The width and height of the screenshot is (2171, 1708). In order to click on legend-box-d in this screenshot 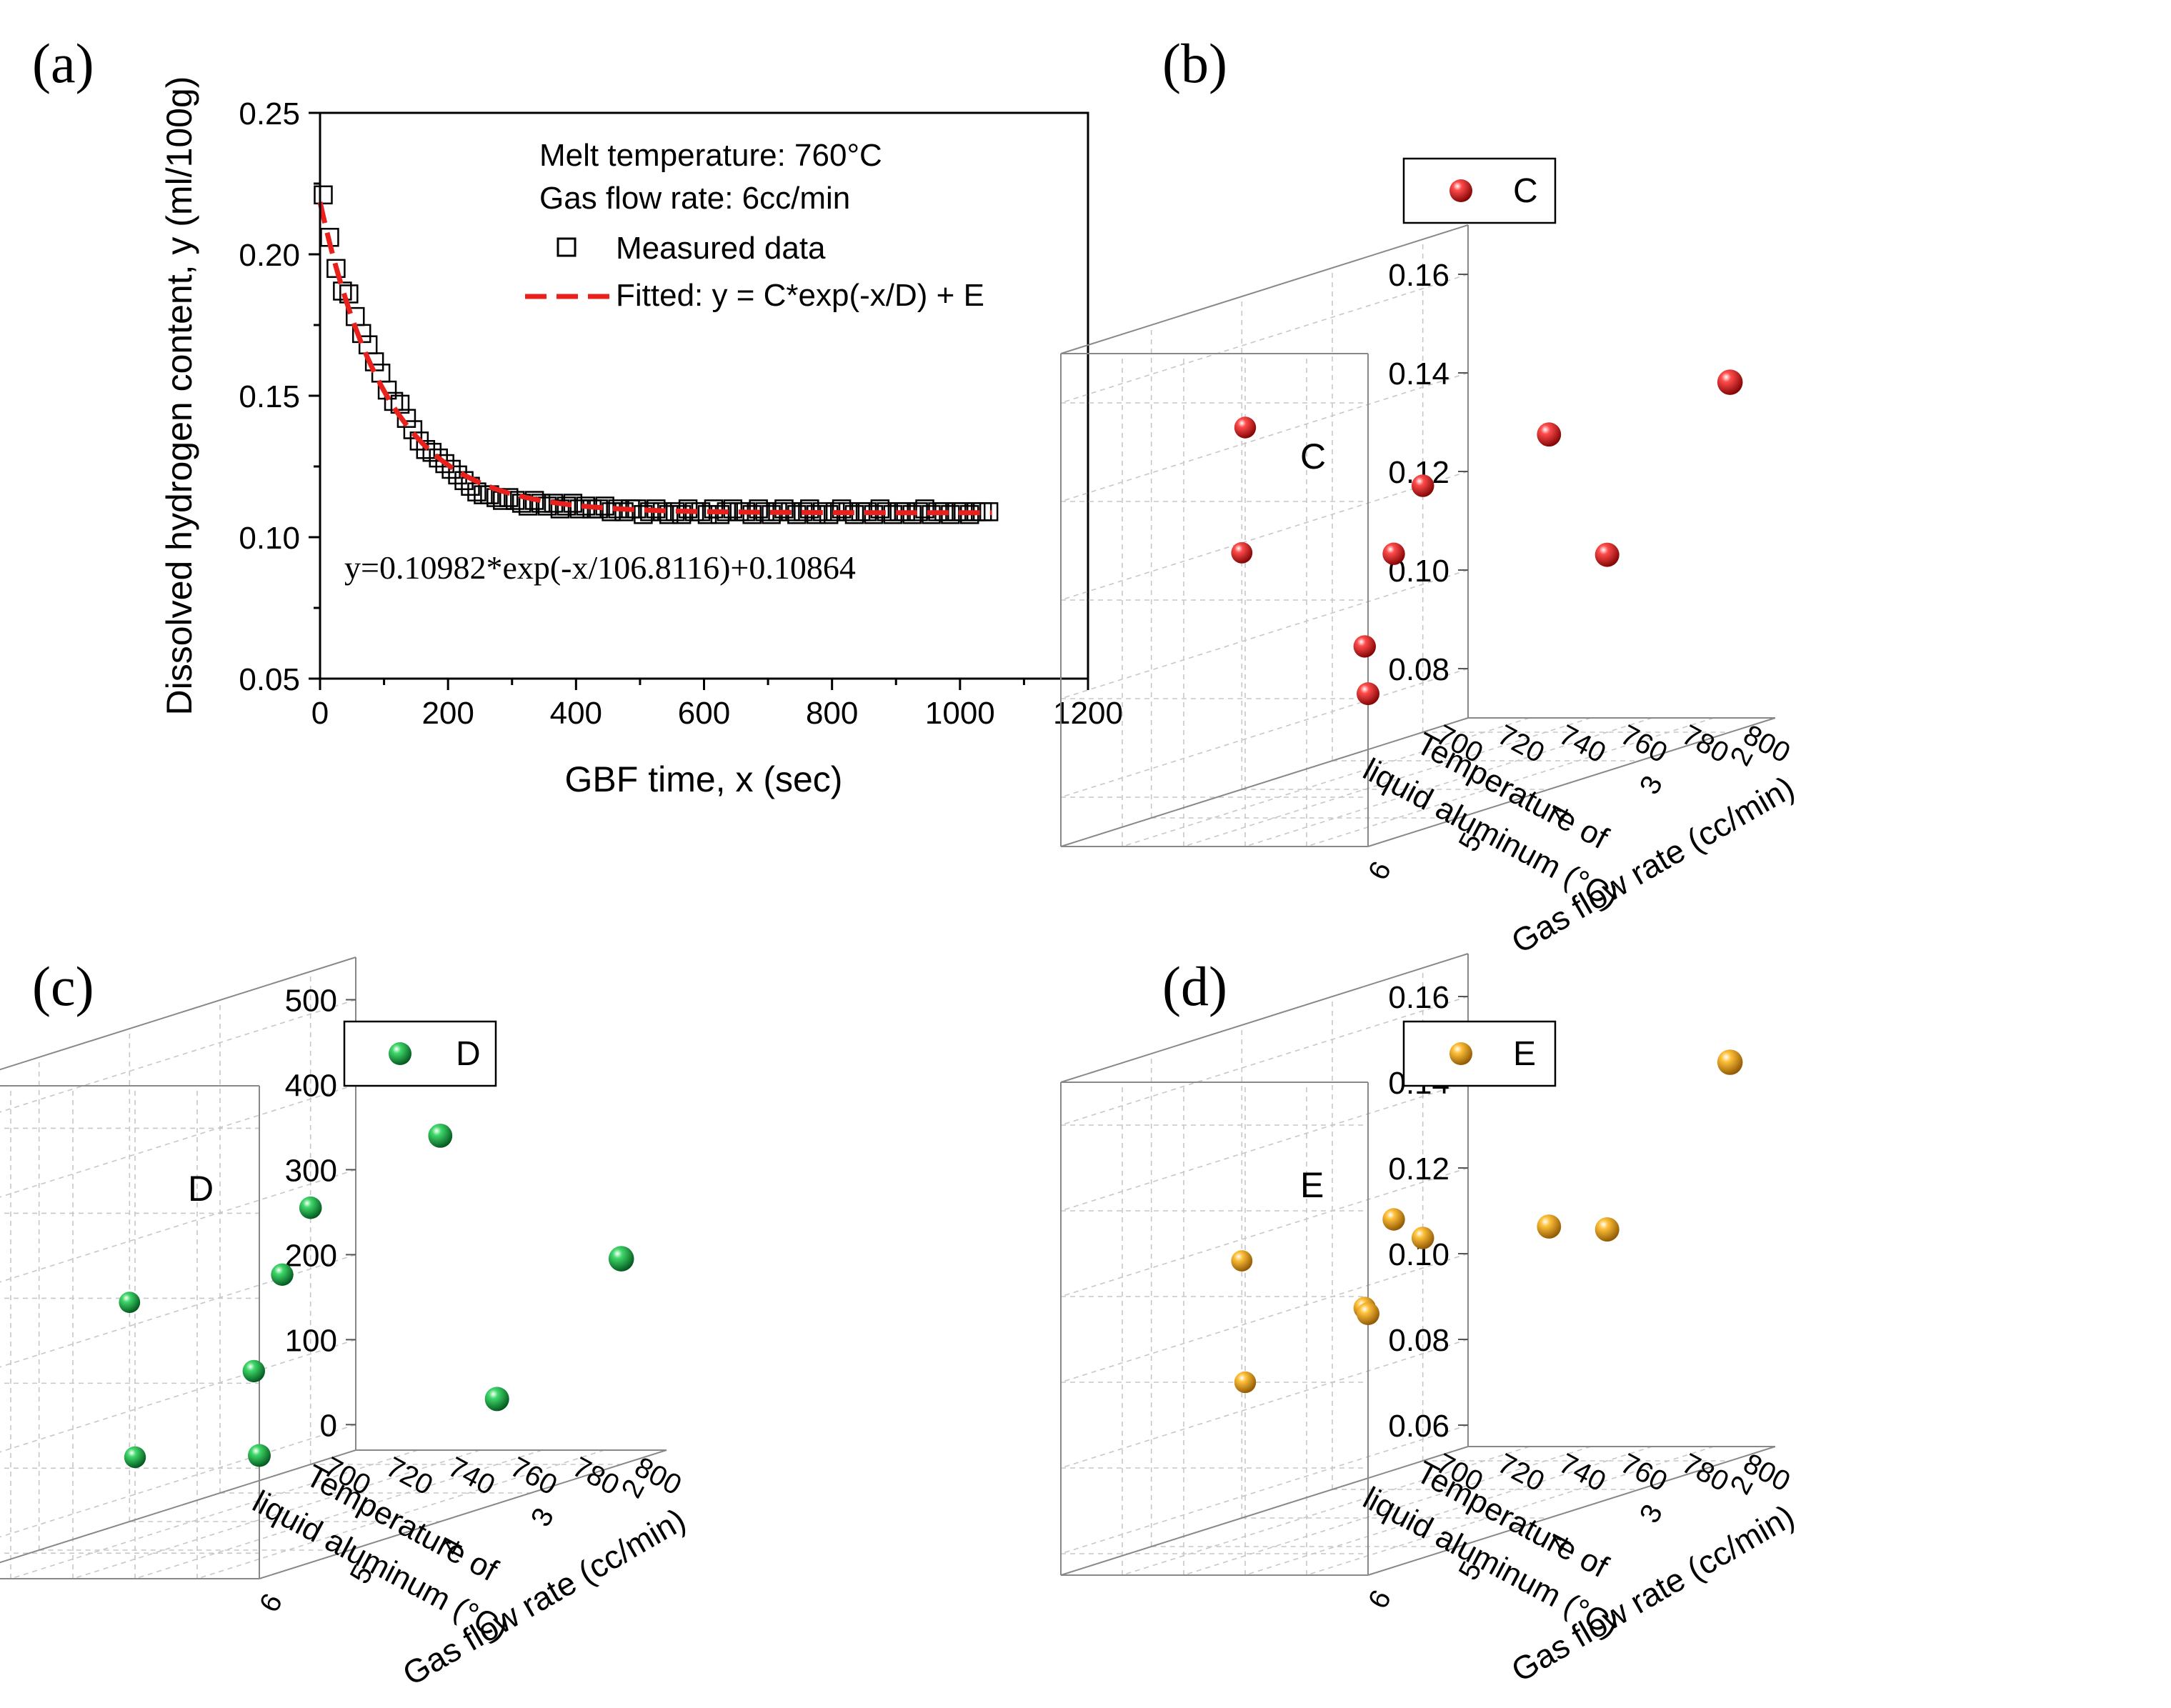, I will do `click(1479, 1053)`.